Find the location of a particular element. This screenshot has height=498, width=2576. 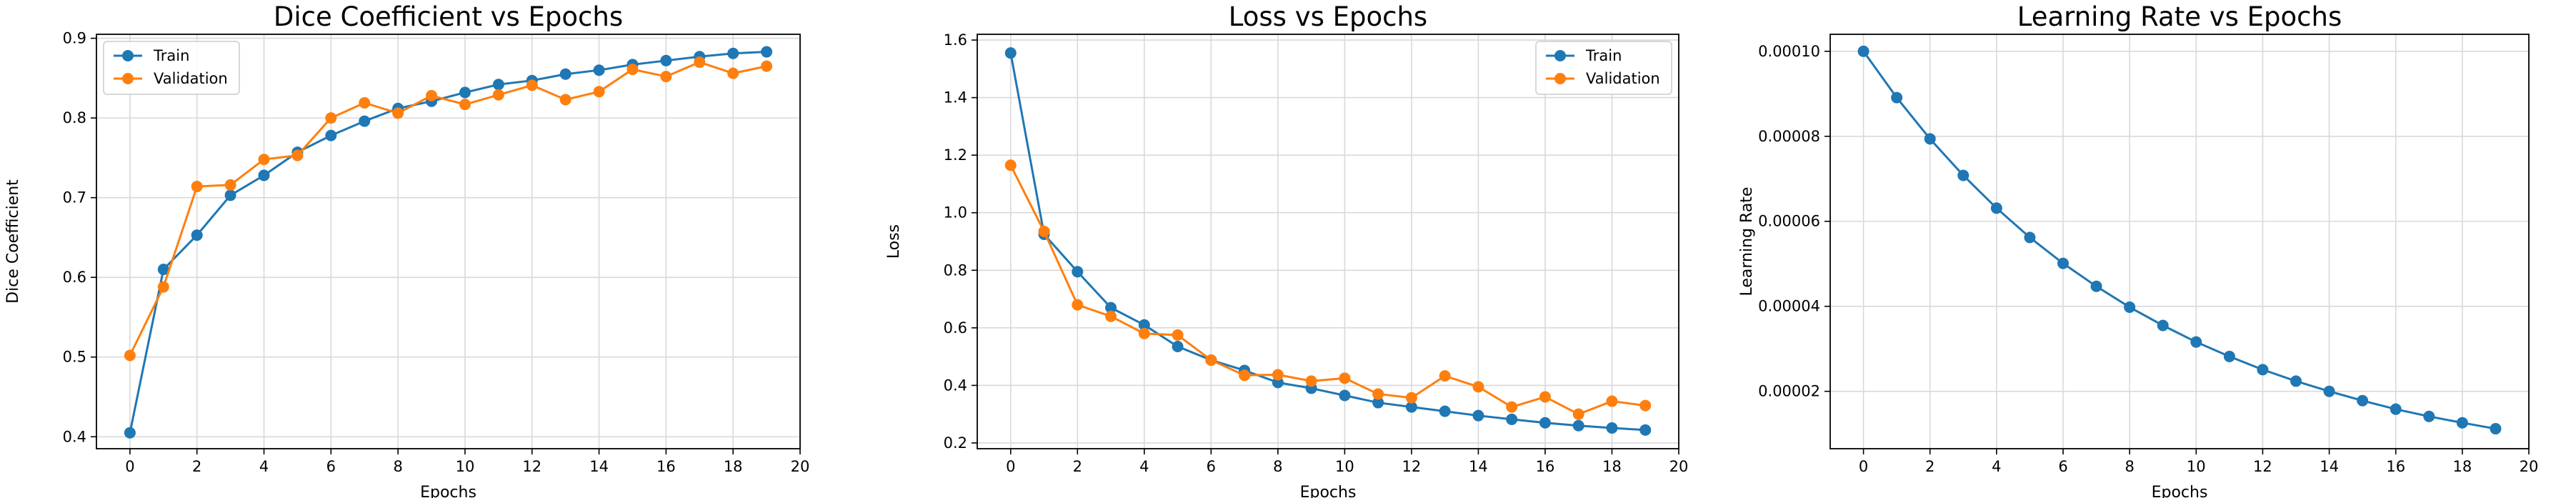

y-tick-label: 1.0 is located at coordinates (956, 212).